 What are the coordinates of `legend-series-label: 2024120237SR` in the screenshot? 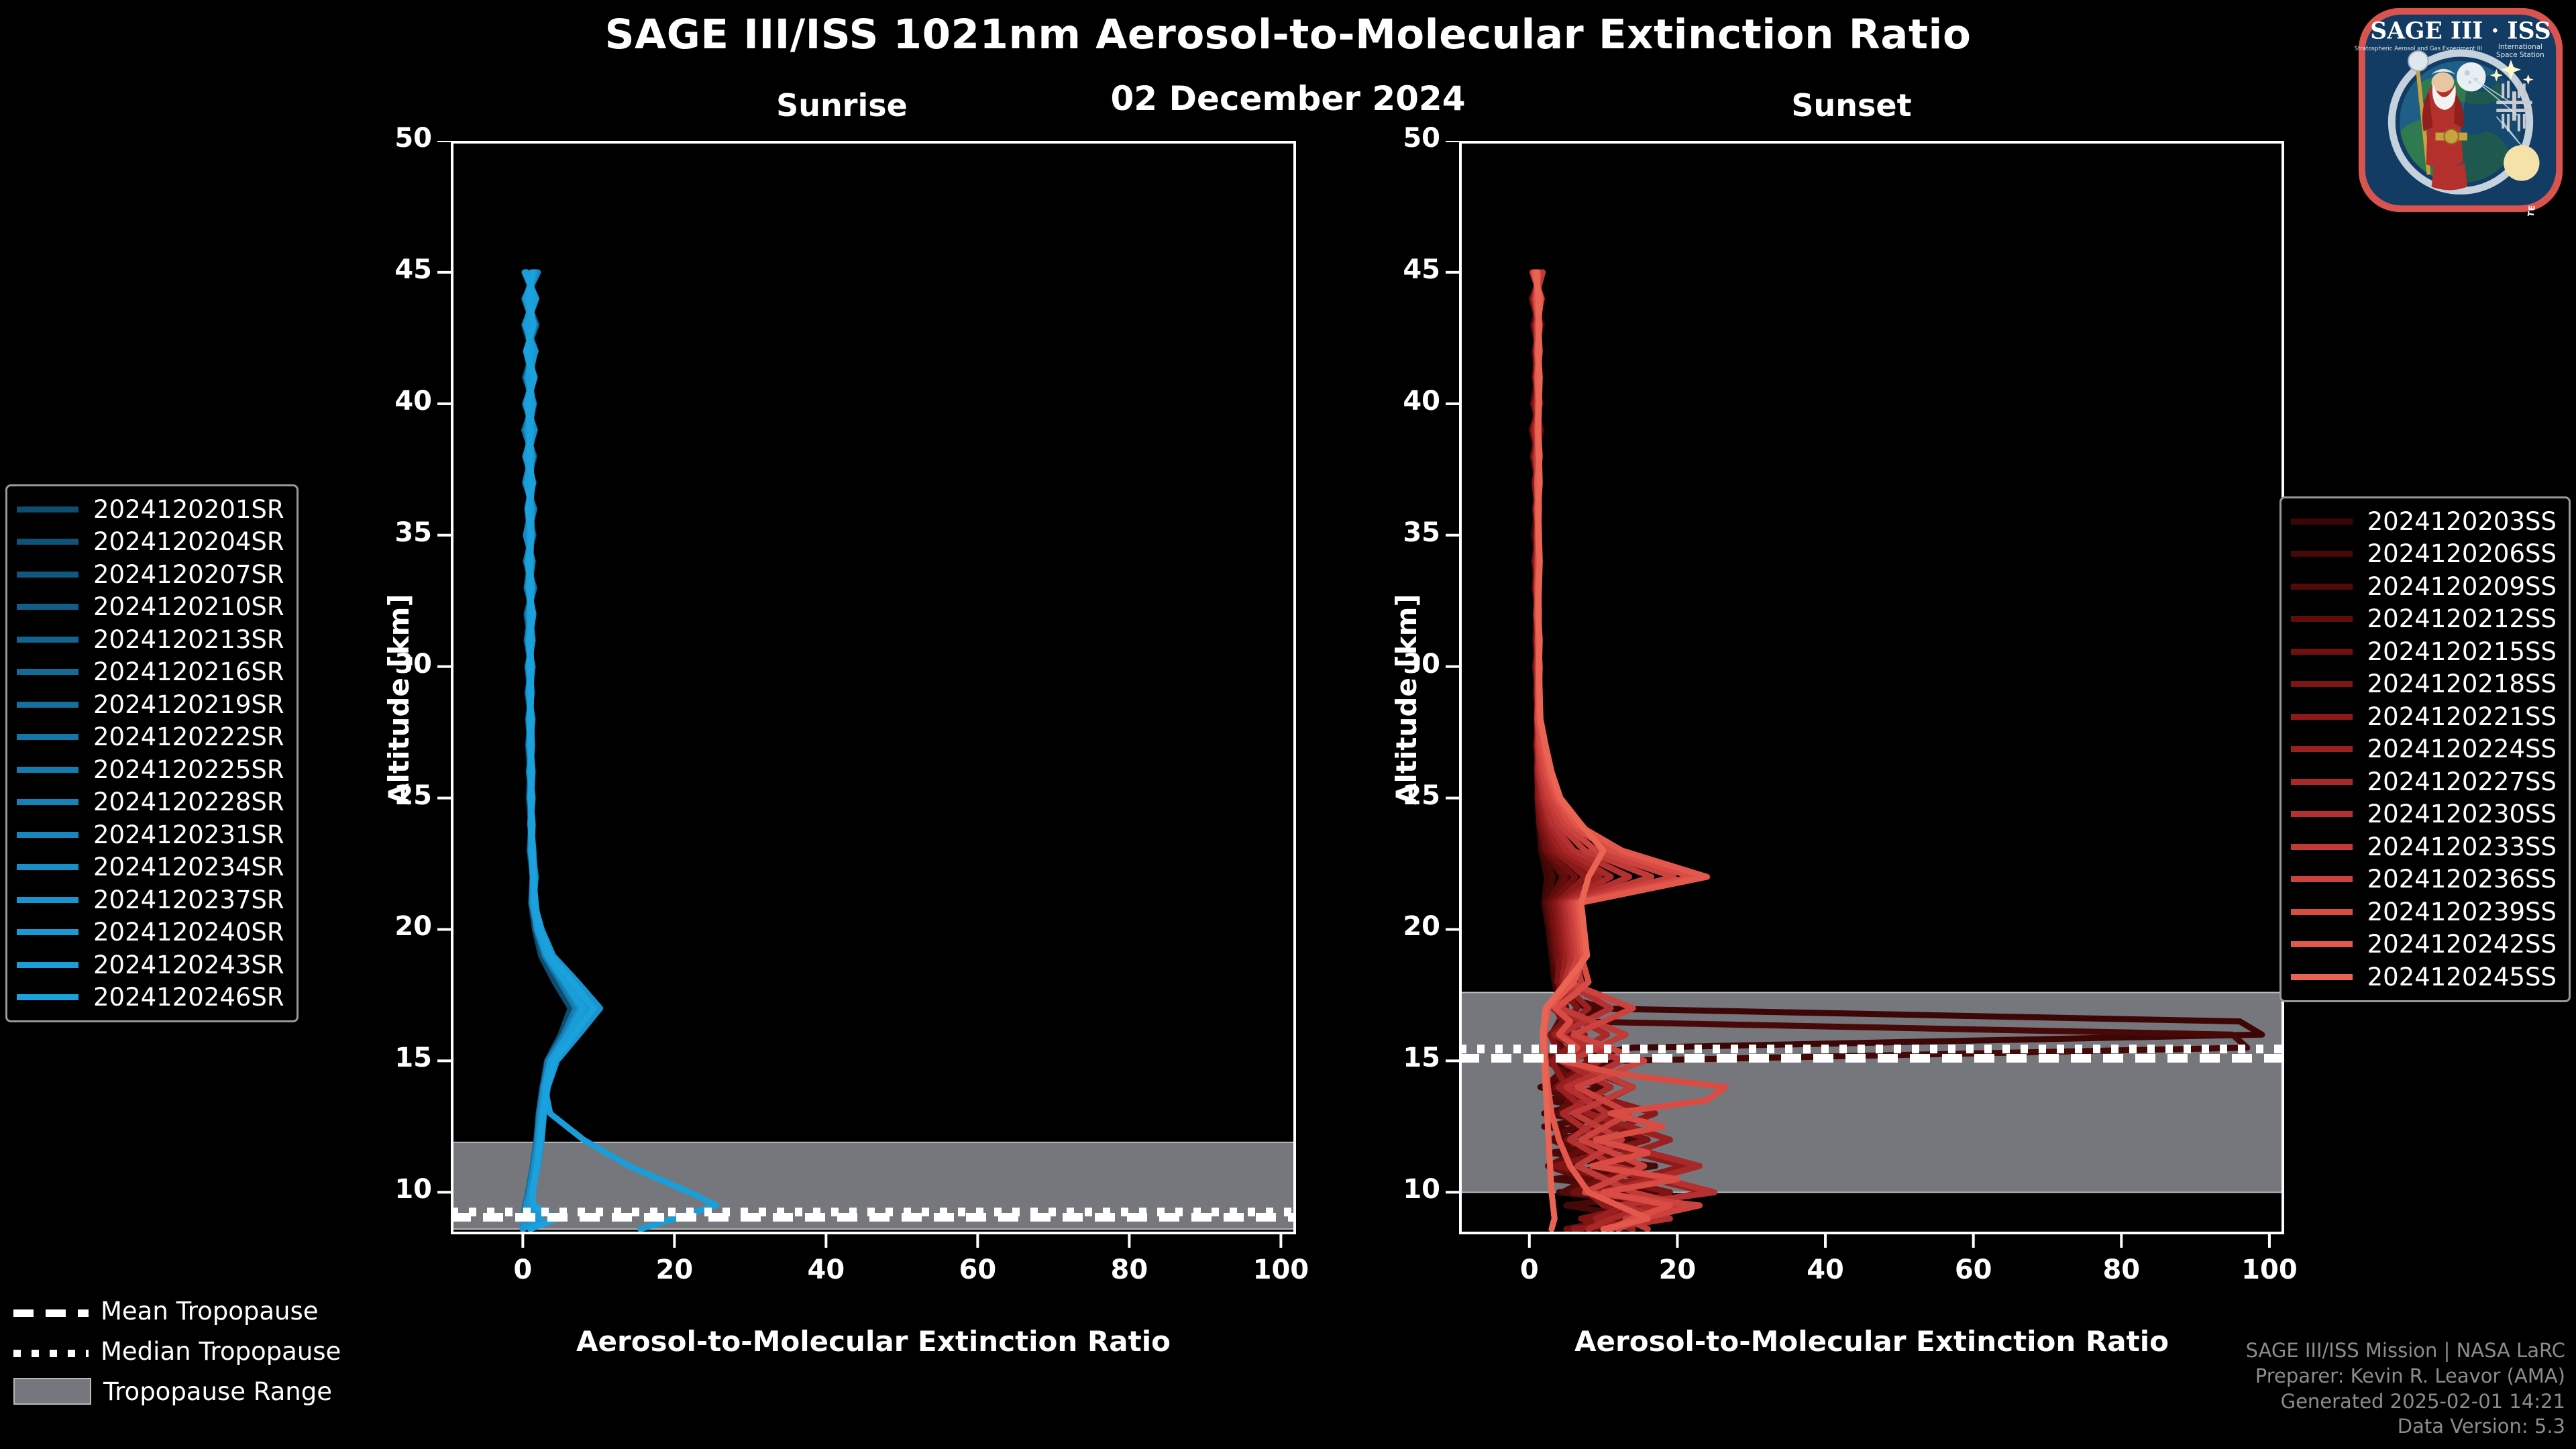 It's located at (188, 899).